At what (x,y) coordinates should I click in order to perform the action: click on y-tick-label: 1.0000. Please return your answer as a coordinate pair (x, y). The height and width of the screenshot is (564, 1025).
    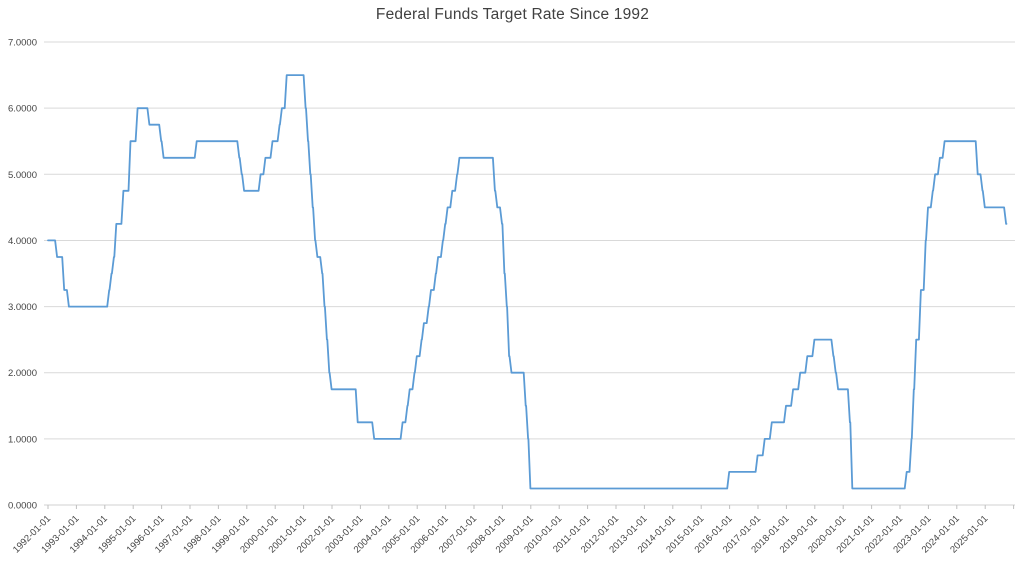
    Looking at the image, I should click on (22, 439).